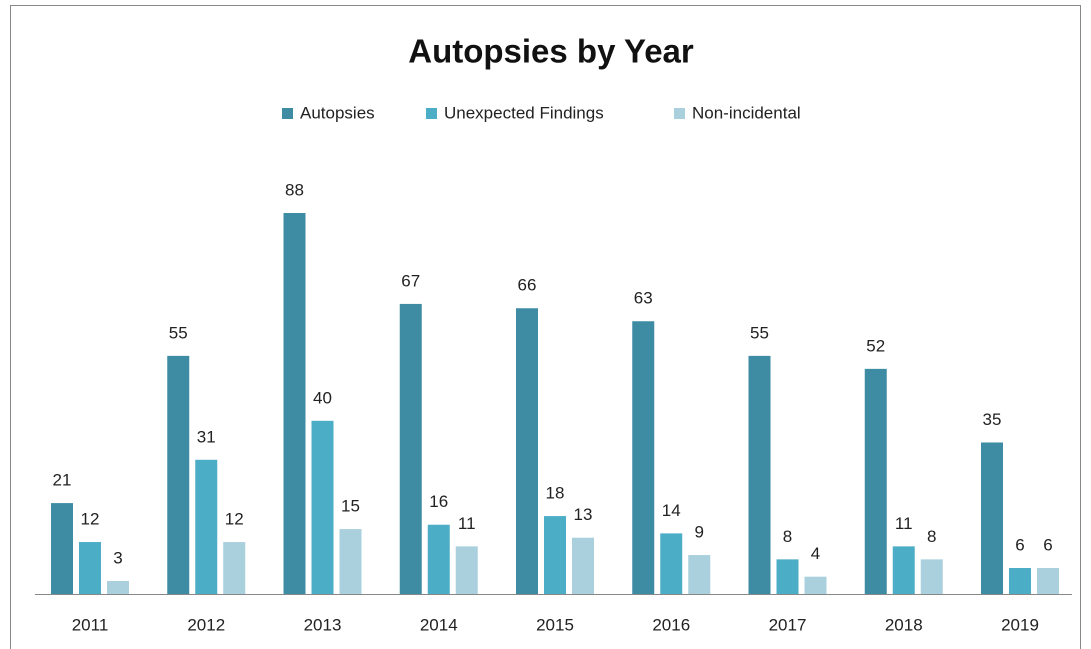  I want to click on data-label: 35, so click(992, 419).